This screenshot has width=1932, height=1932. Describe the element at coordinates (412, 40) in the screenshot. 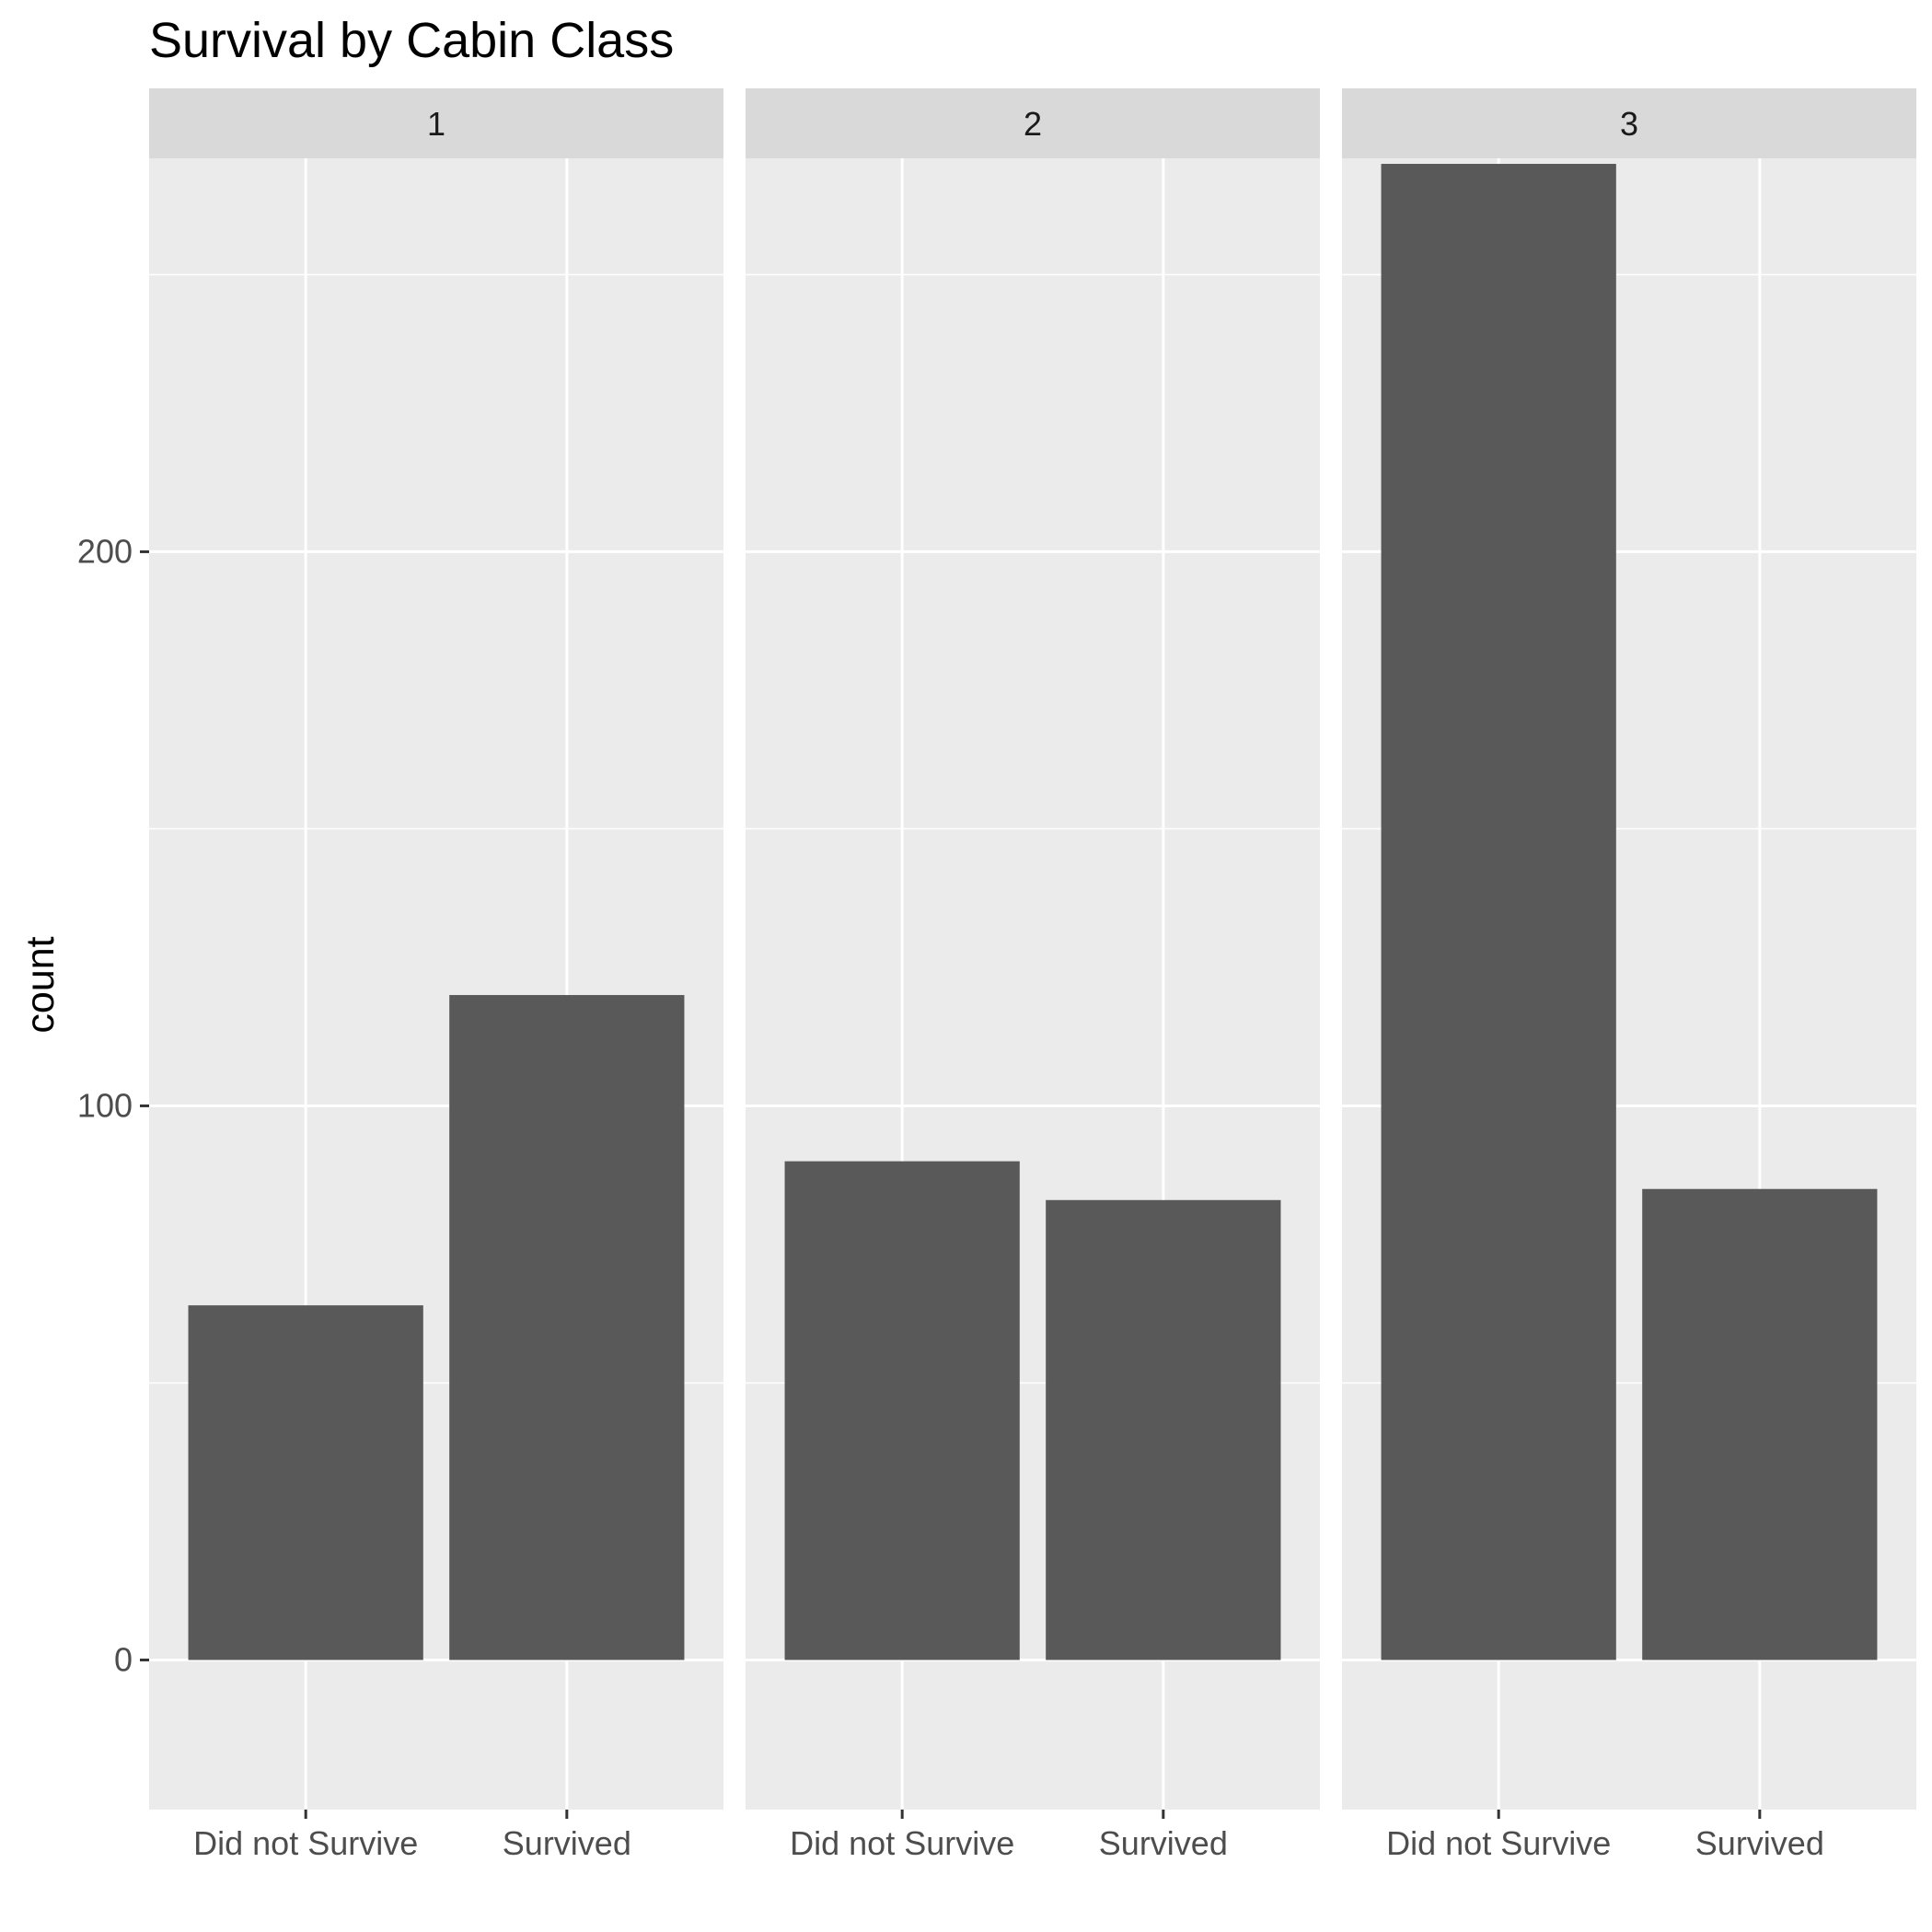

I see `chart-title: Survival by Cabin Class` at that location.